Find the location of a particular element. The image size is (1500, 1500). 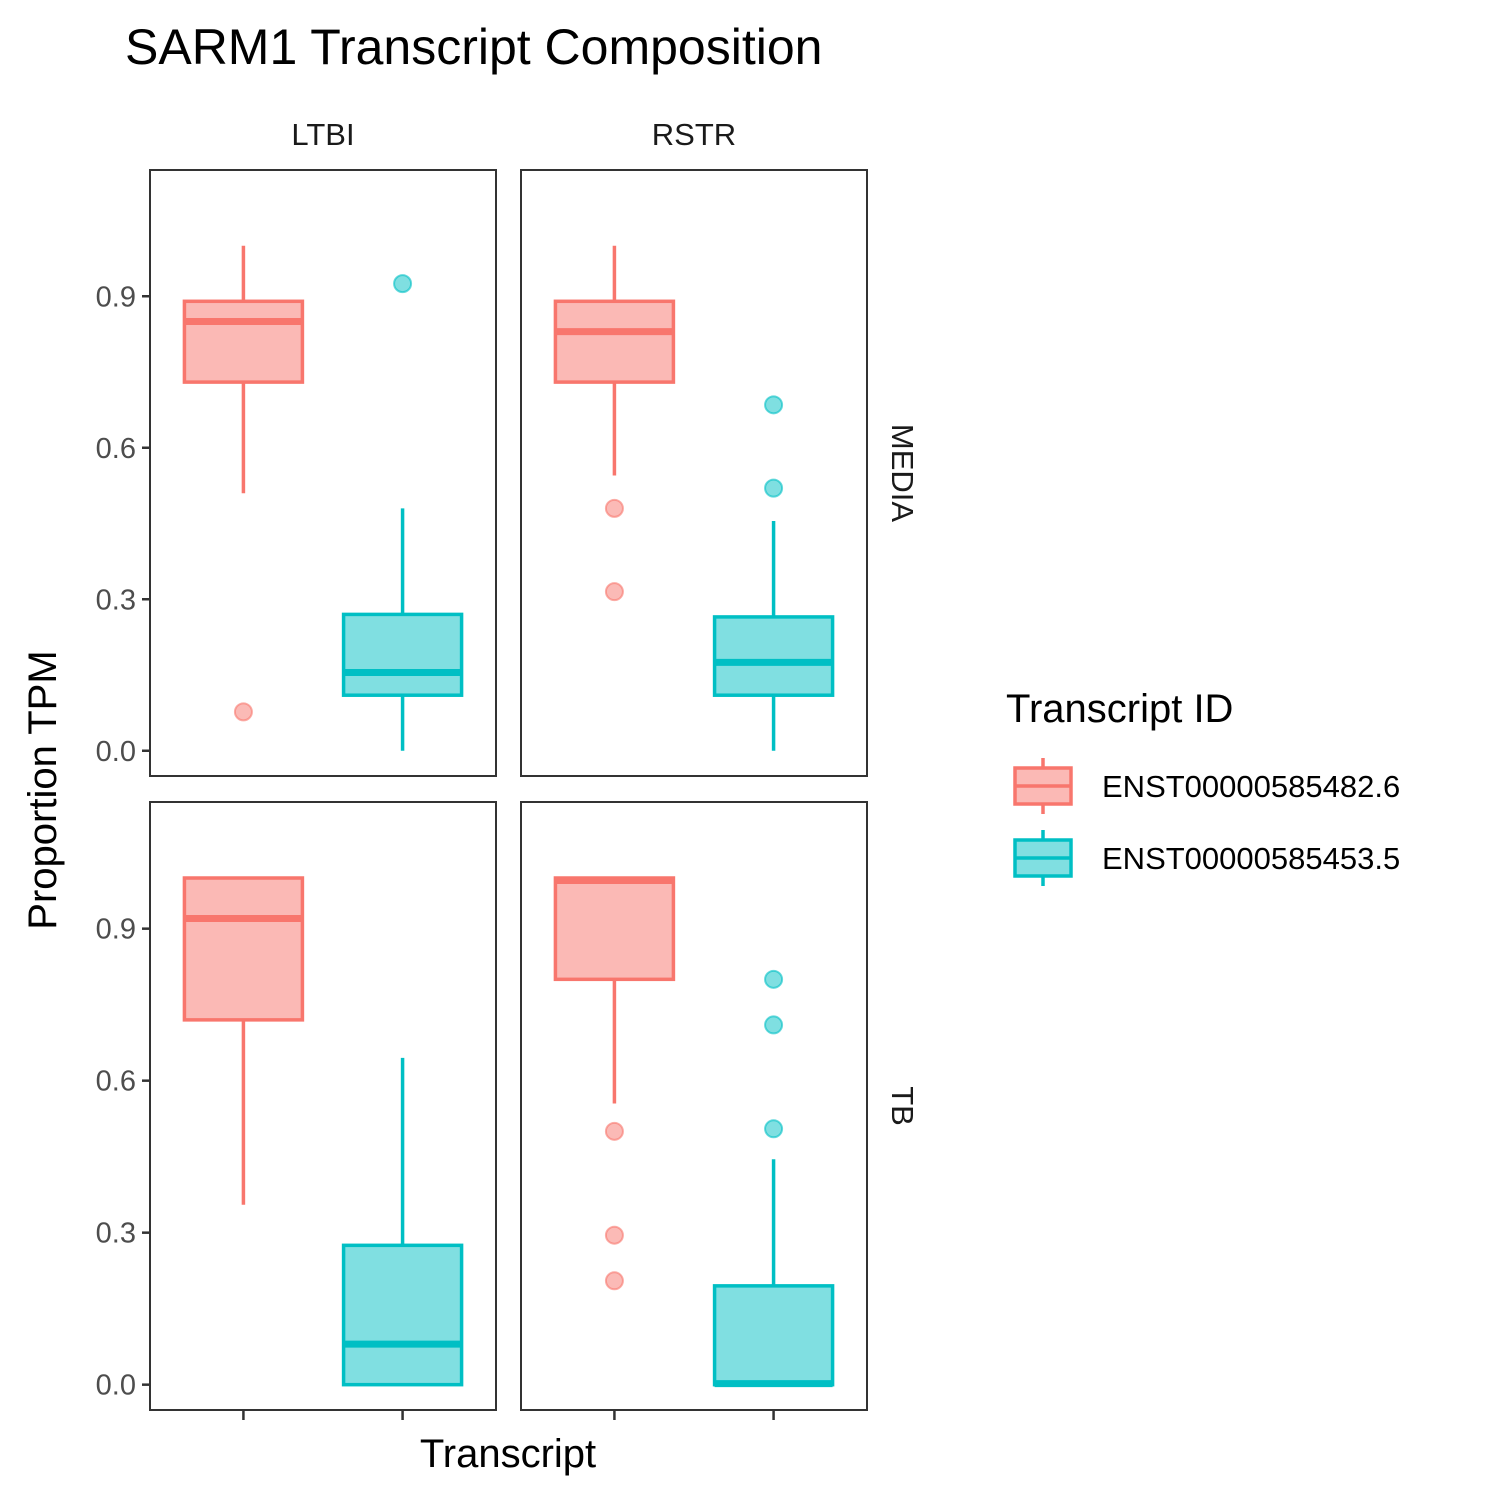

panel-media-rstr is located at coordinates (694, 473).